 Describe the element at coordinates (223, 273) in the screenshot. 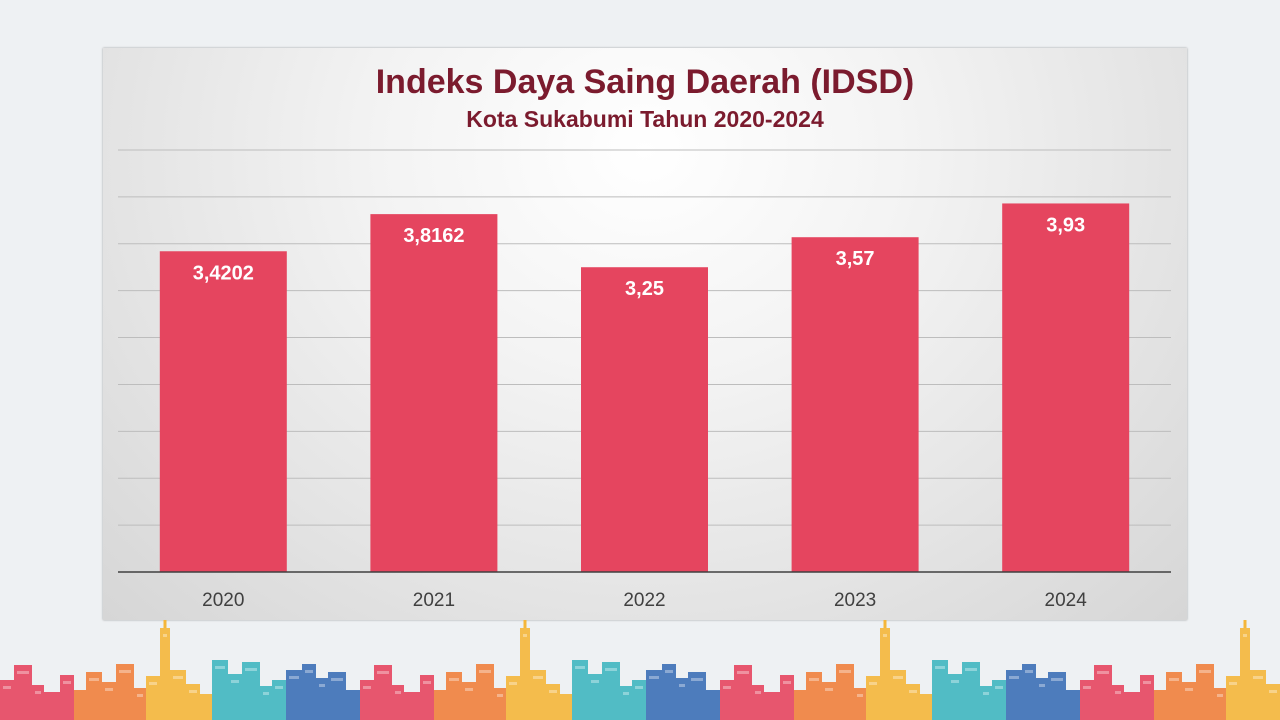

I see `data-label-2020: 3,4202` at that location.